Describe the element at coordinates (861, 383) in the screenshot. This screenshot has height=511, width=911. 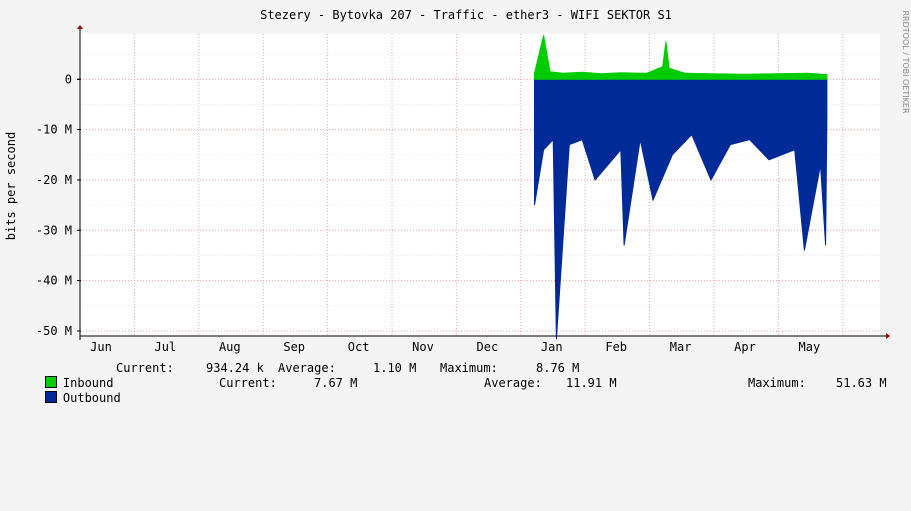
I see `outbound-maximum-value: 51.63 M` at that location.